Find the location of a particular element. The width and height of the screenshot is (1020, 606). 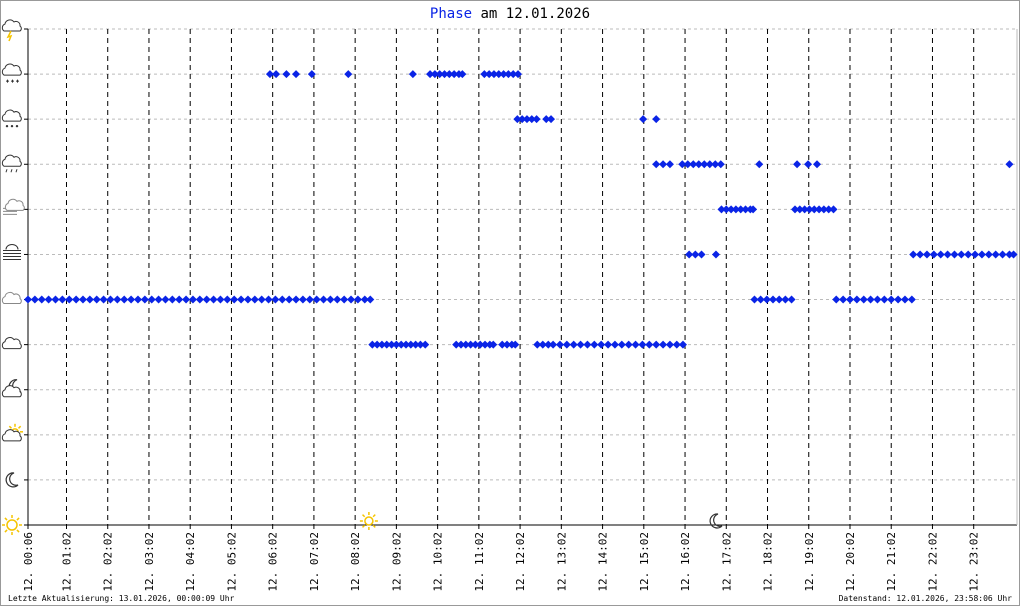

x-tick-label: 12. 00:06 is located at coordinates (28, 562).